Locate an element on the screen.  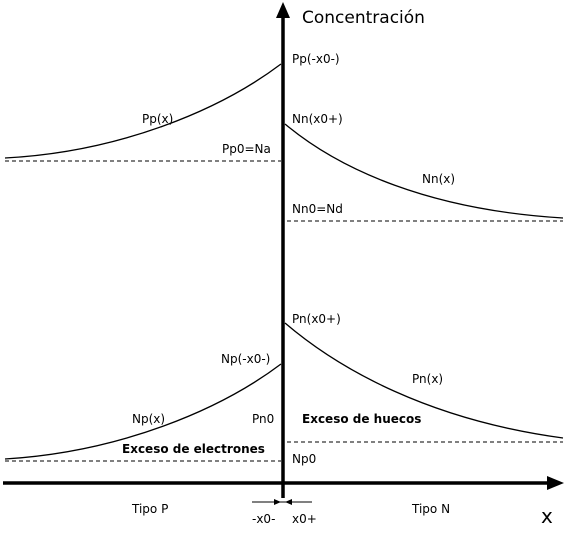
right-edge-label: x0+ is located at coordinates (304, 519).